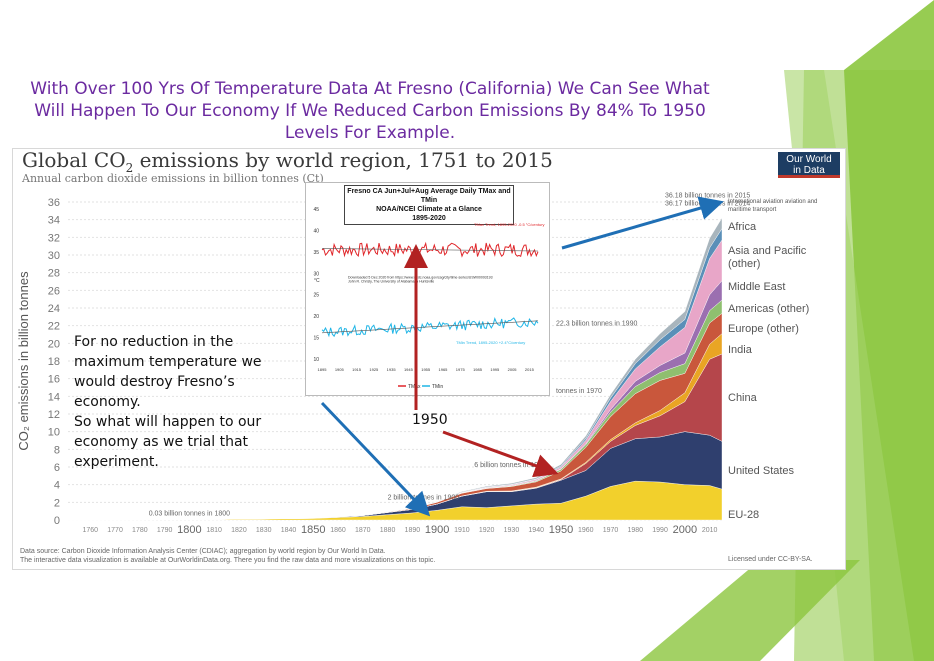 The width and height of the screenshot is (934, 661). What do you see at coordinates (129, 168) in the screenshot?
I see `chart-title-sub: 2` at bounding box center [129, 168].